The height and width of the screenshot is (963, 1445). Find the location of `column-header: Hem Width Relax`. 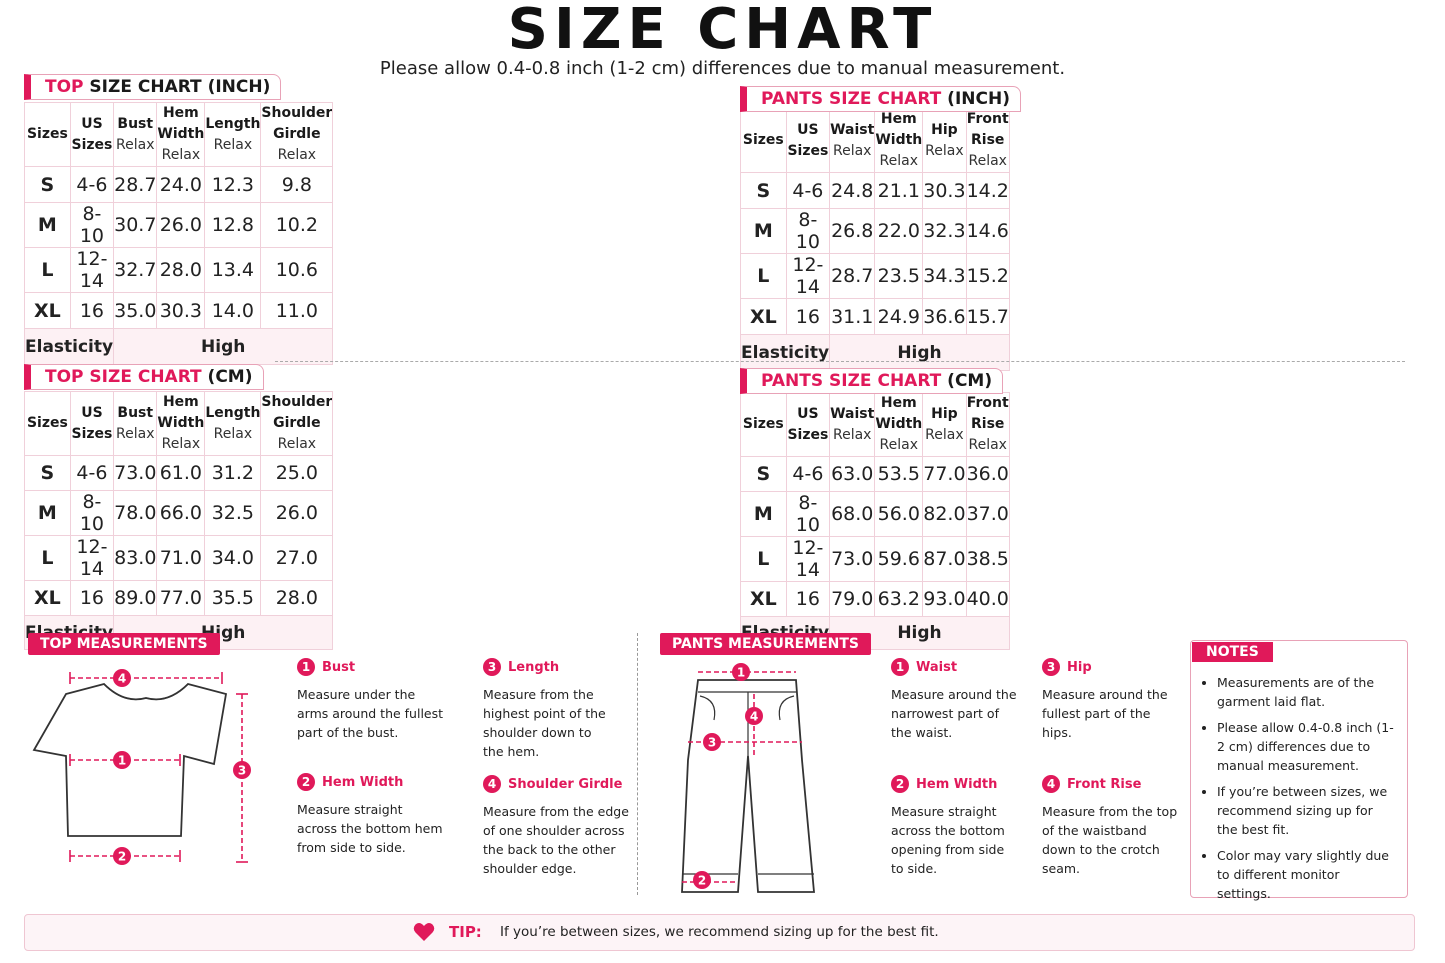

column-header: Hem Width Relax is located at coordinates (181, 423).